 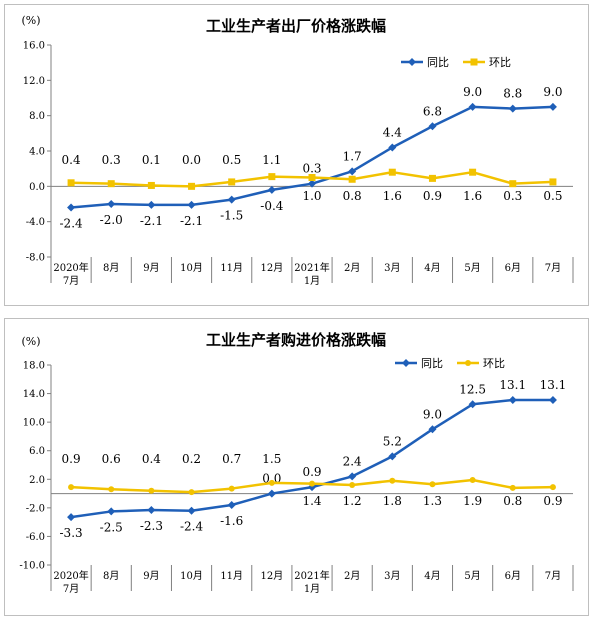 What do you see at coordinates (71, 533) in the screenshot?
I see `data-label-yoy: -3.3` at bounding box center [71, 533].